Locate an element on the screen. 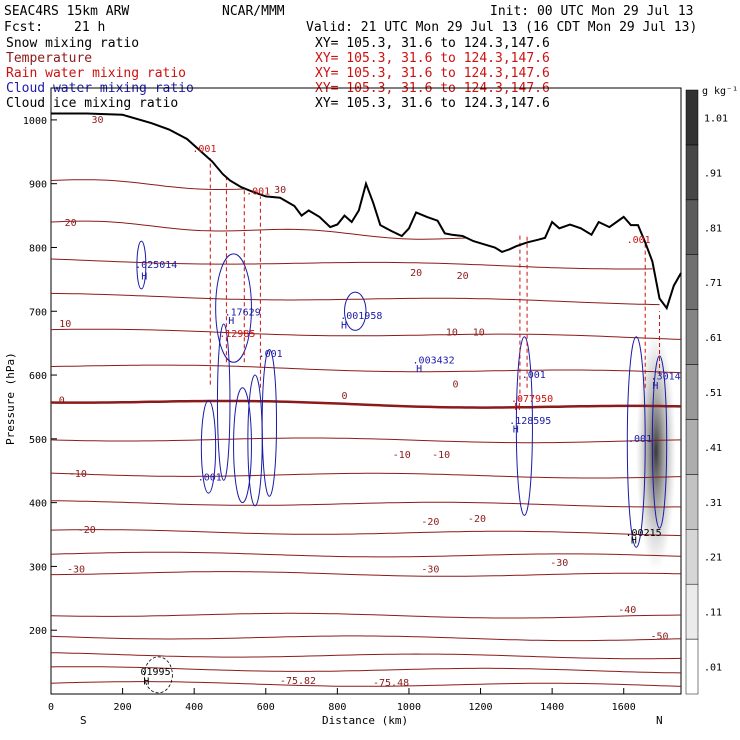 This screenshot has height=740, width=740. colorbar-label: .71 is located at coordinates (713, 283).